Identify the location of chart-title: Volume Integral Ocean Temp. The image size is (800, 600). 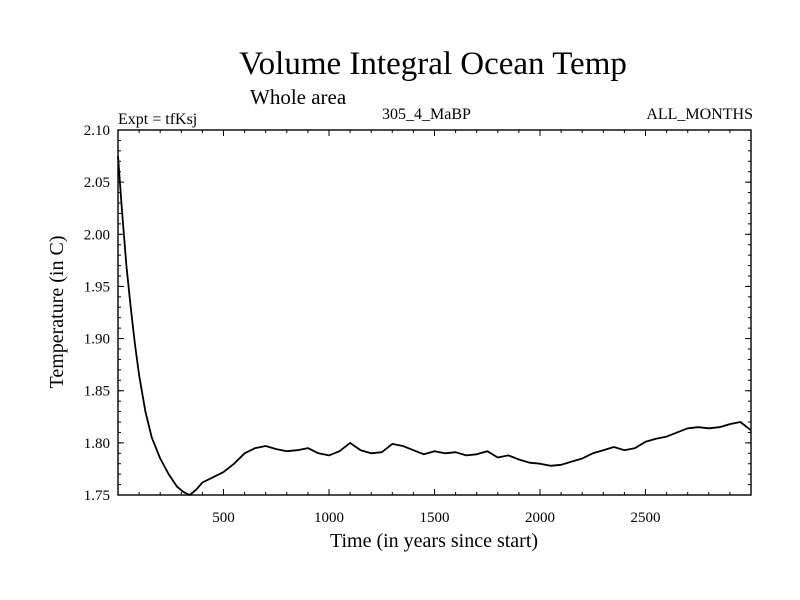
(433, 64).